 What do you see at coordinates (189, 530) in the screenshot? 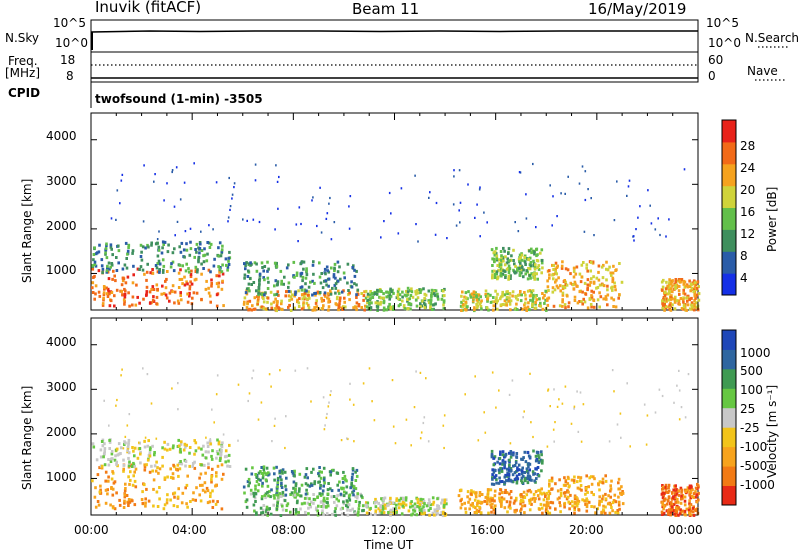
I see `xtick-0400: 04:00` at bounding box center [189, 530].